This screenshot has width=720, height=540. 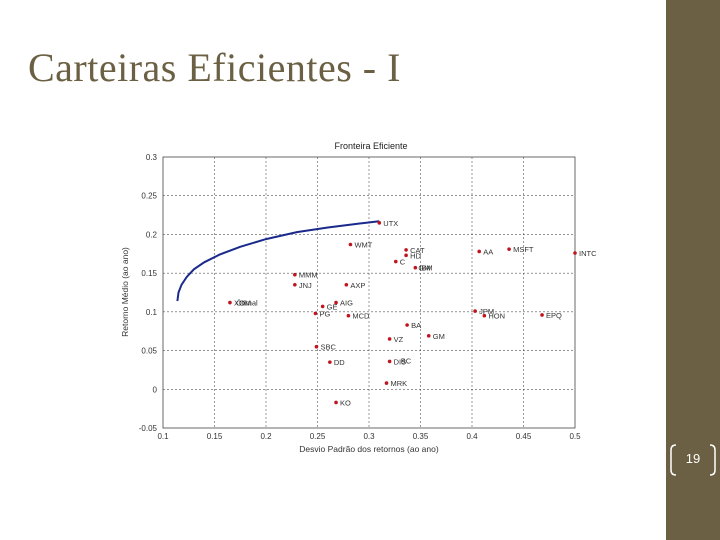 I want to click on accent-sidebar, so click(x=693, y=270).